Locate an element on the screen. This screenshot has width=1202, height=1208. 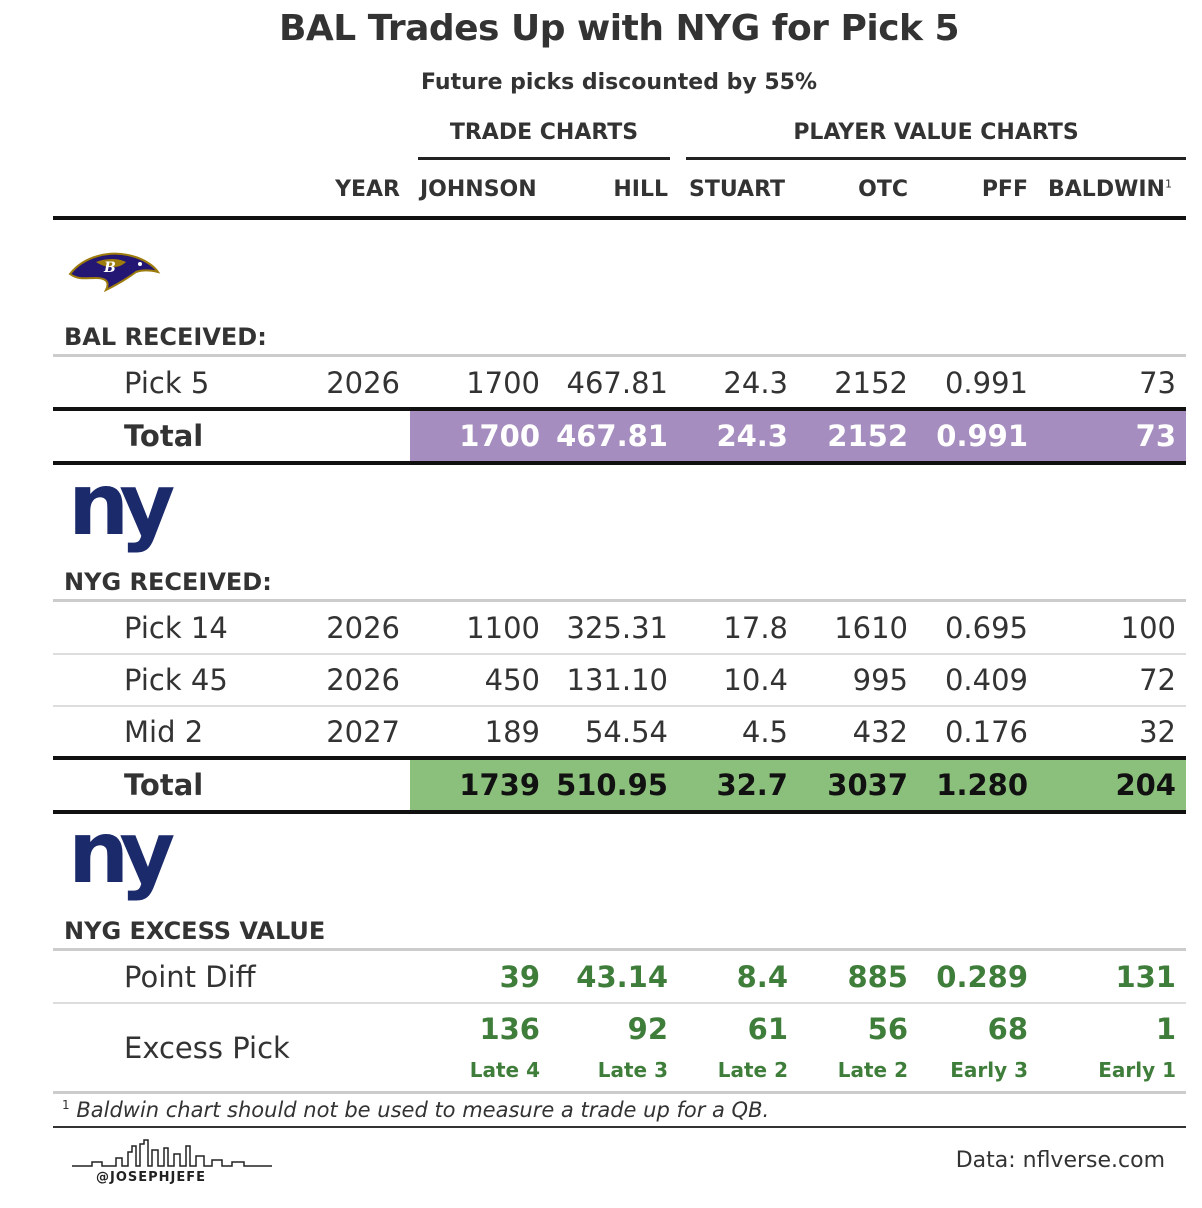
nyg-row-stuart: 4.5 is located at coordinates (764, 732).